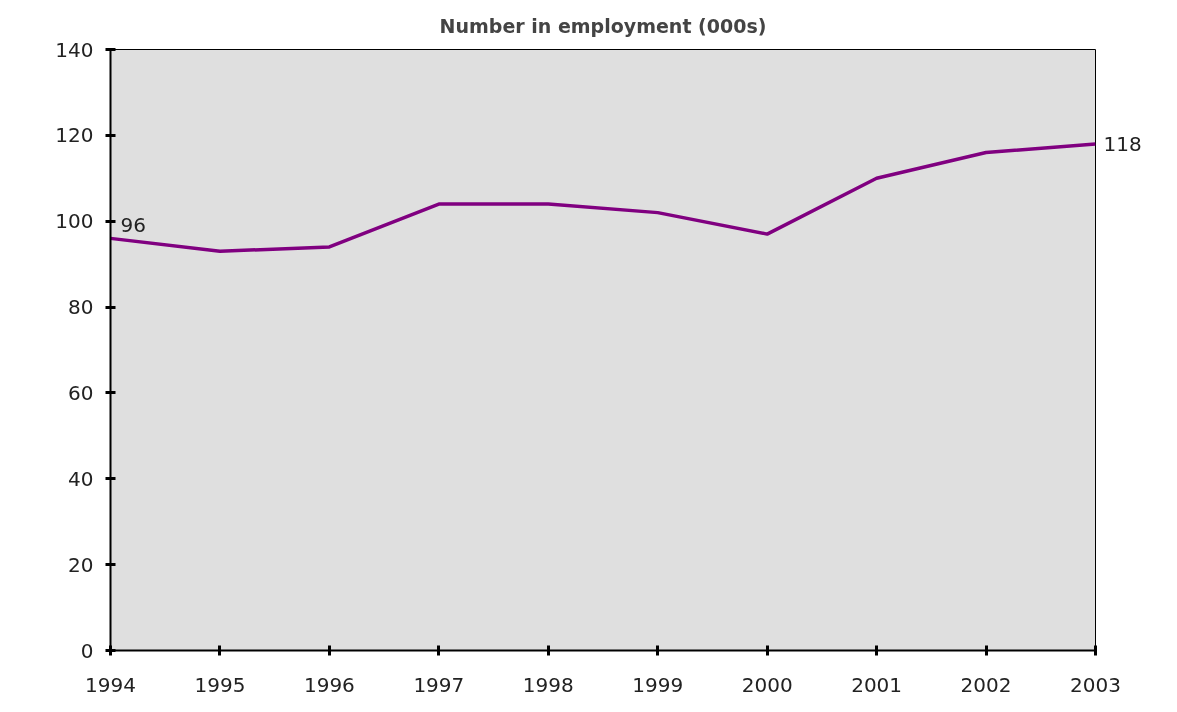 The width and height of the screenshot is (1177, 712). Describe the element at coordinates (81, 307) in the screenshot. I see `y-tick-label: 80` at that location.